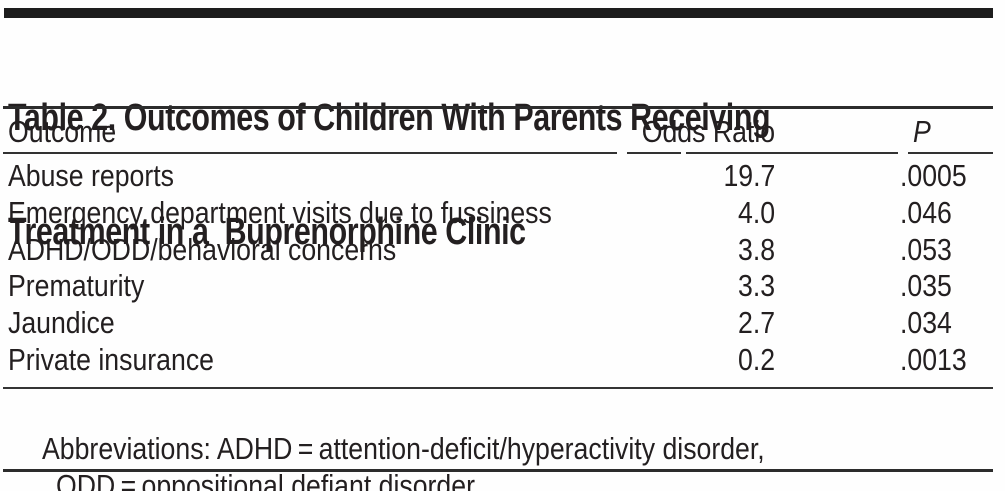 The width and height of the screenshot is (1005, 491). Describe the element at coordinates (926, 286) in the screenshot. I see `p-value-cell: .035` at that location.